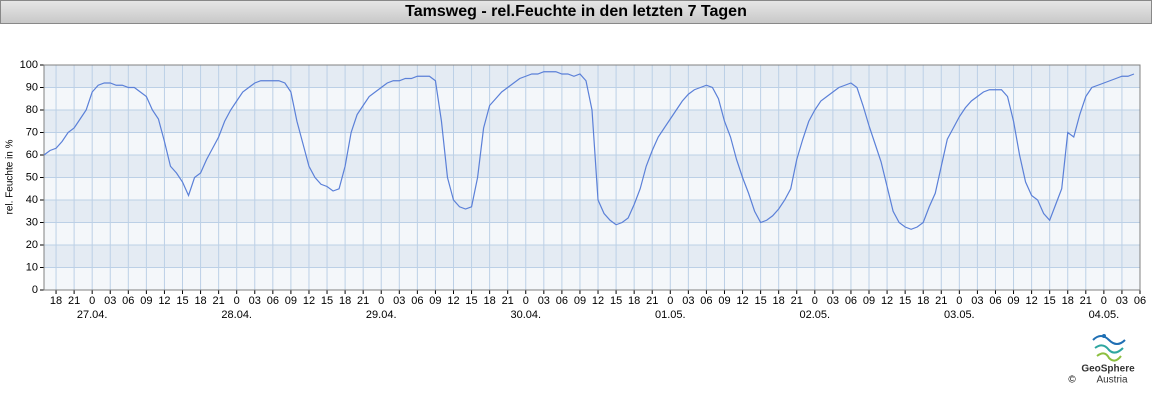  What do you see at coordinates (32, 132) in the screenshot?
I see `y-tick-label: 70` at bounding box center [32, 132].